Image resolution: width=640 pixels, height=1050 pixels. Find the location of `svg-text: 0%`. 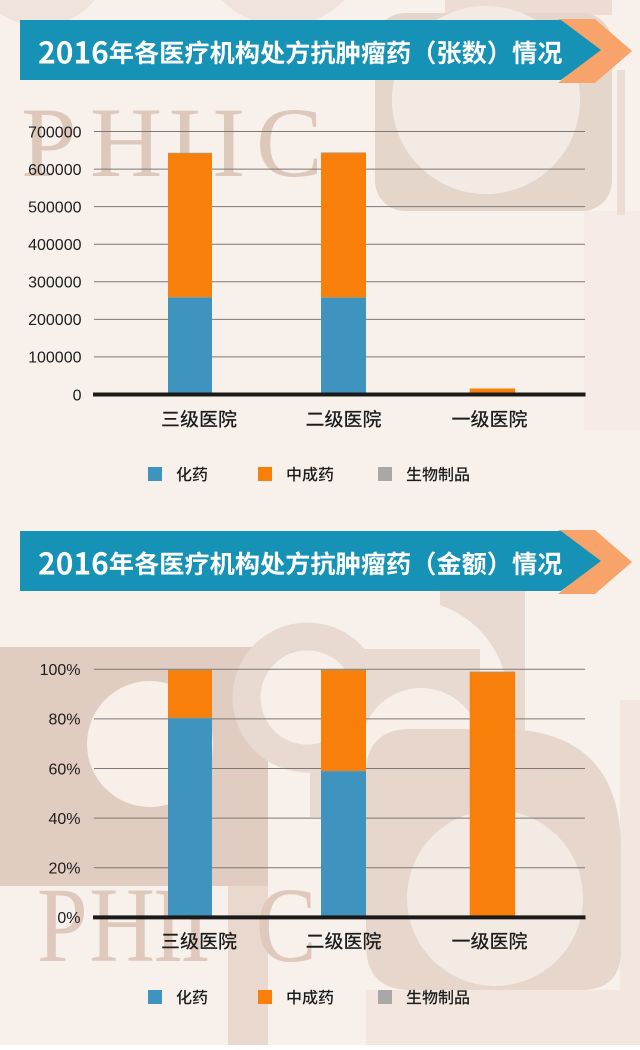

svg-text: 0% is located at coordinates (68, 918).